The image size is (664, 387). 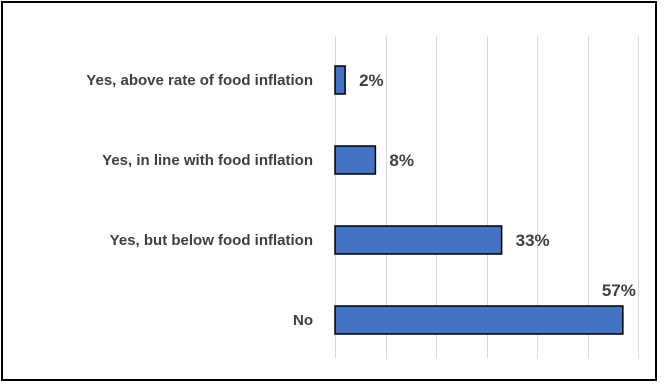 I want to click on value-label-1: 8%, so click(x=401, y=160).